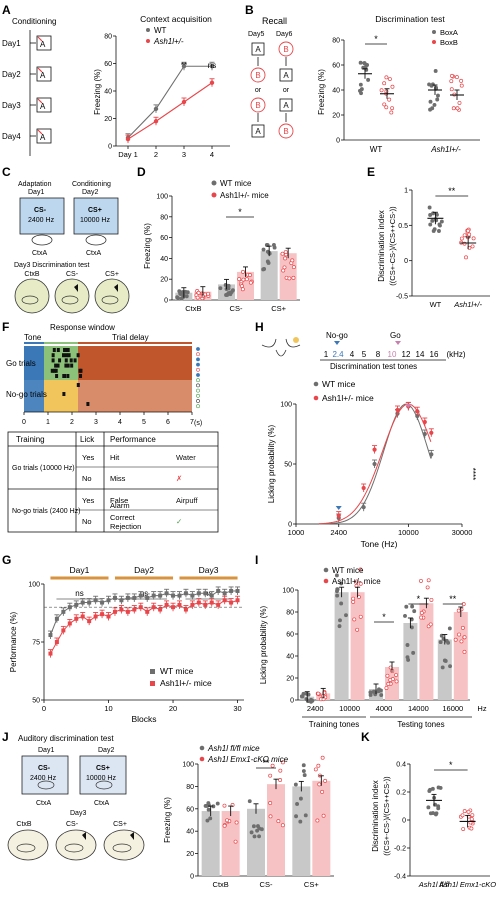  I want to click on panel-a-day-label: Day1, so click(11, 43).